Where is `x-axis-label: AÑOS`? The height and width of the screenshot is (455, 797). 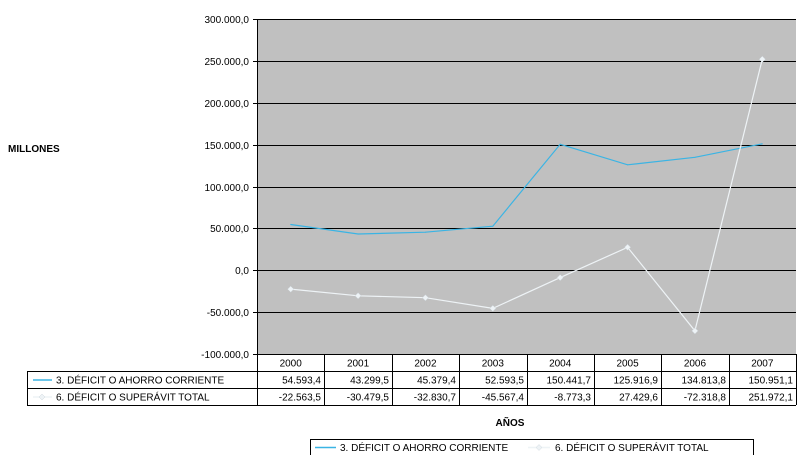 x-axis-label: AÑOS is located at coordinates (510, 422).